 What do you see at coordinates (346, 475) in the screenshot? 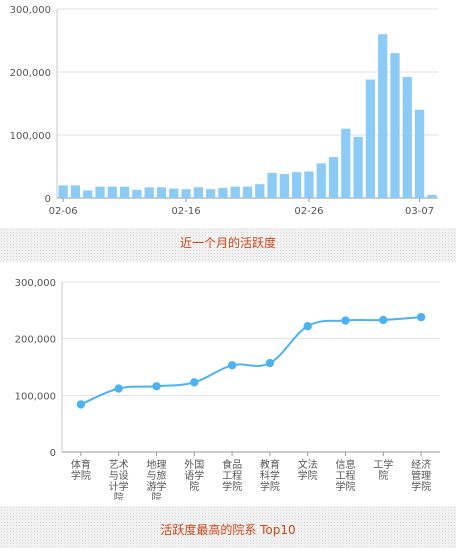
I see `x-category-label: 信息工程学院` at bounding box center [346, 475].